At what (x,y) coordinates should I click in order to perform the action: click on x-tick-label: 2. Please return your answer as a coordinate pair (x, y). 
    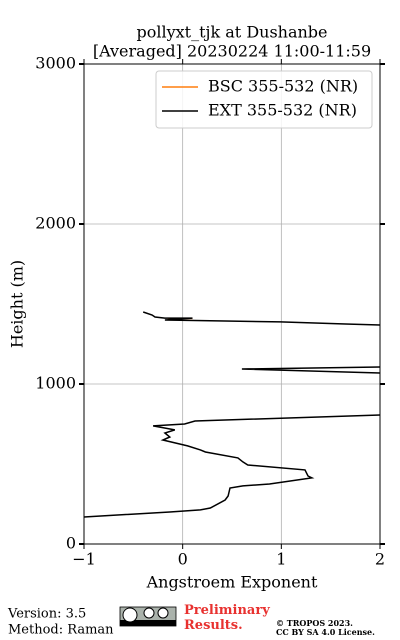
    Looking at the image, I should click on (380, 559).